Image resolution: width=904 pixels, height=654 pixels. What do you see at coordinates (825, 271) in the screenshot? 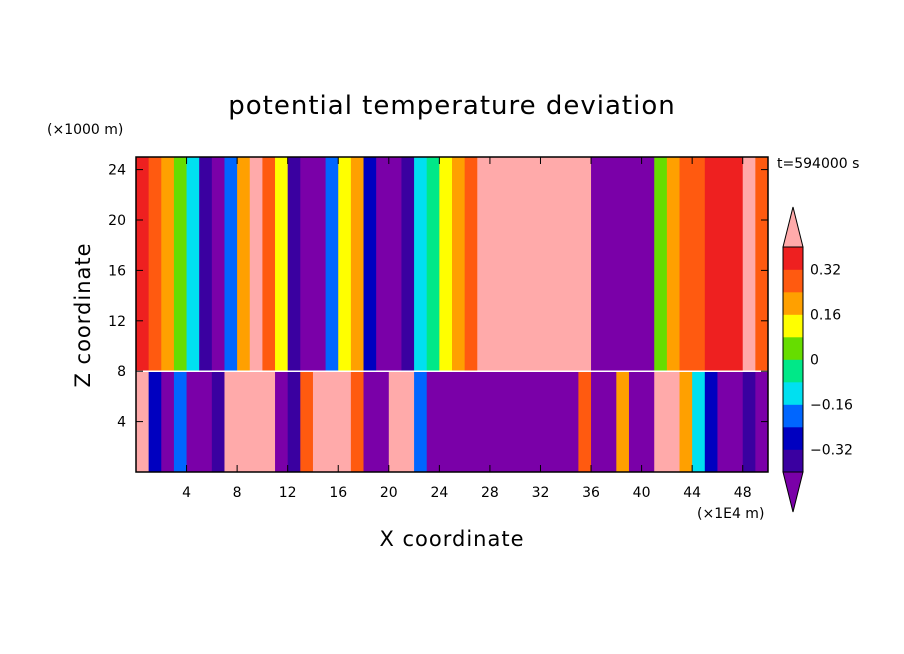
I see `colorbar-tick-label: 0.32` at bounding box center [825, 271].